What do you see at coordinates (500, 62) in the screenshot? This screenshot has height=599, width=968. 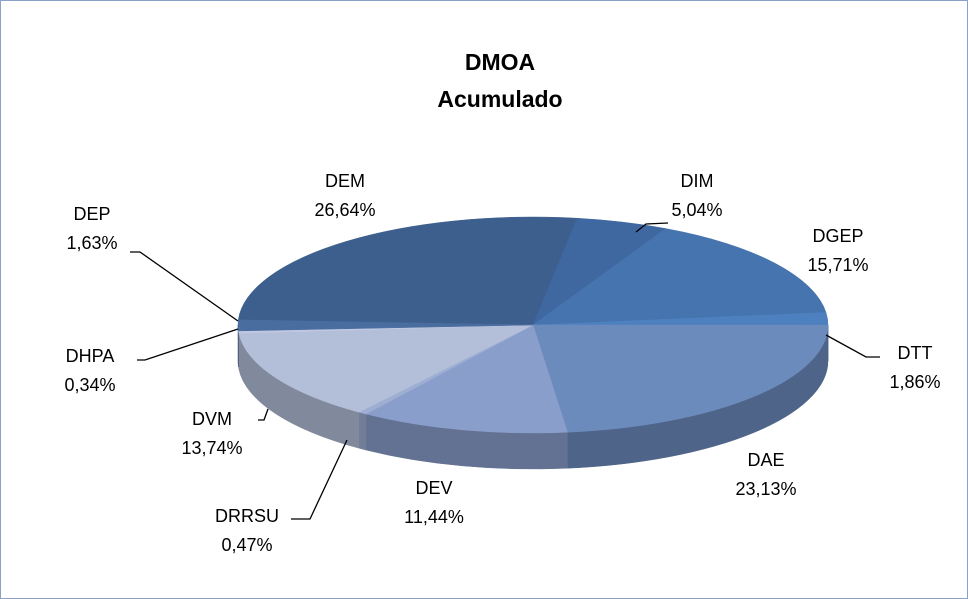 I see `chart-title: DMOA` at bounding box center [500, 62].